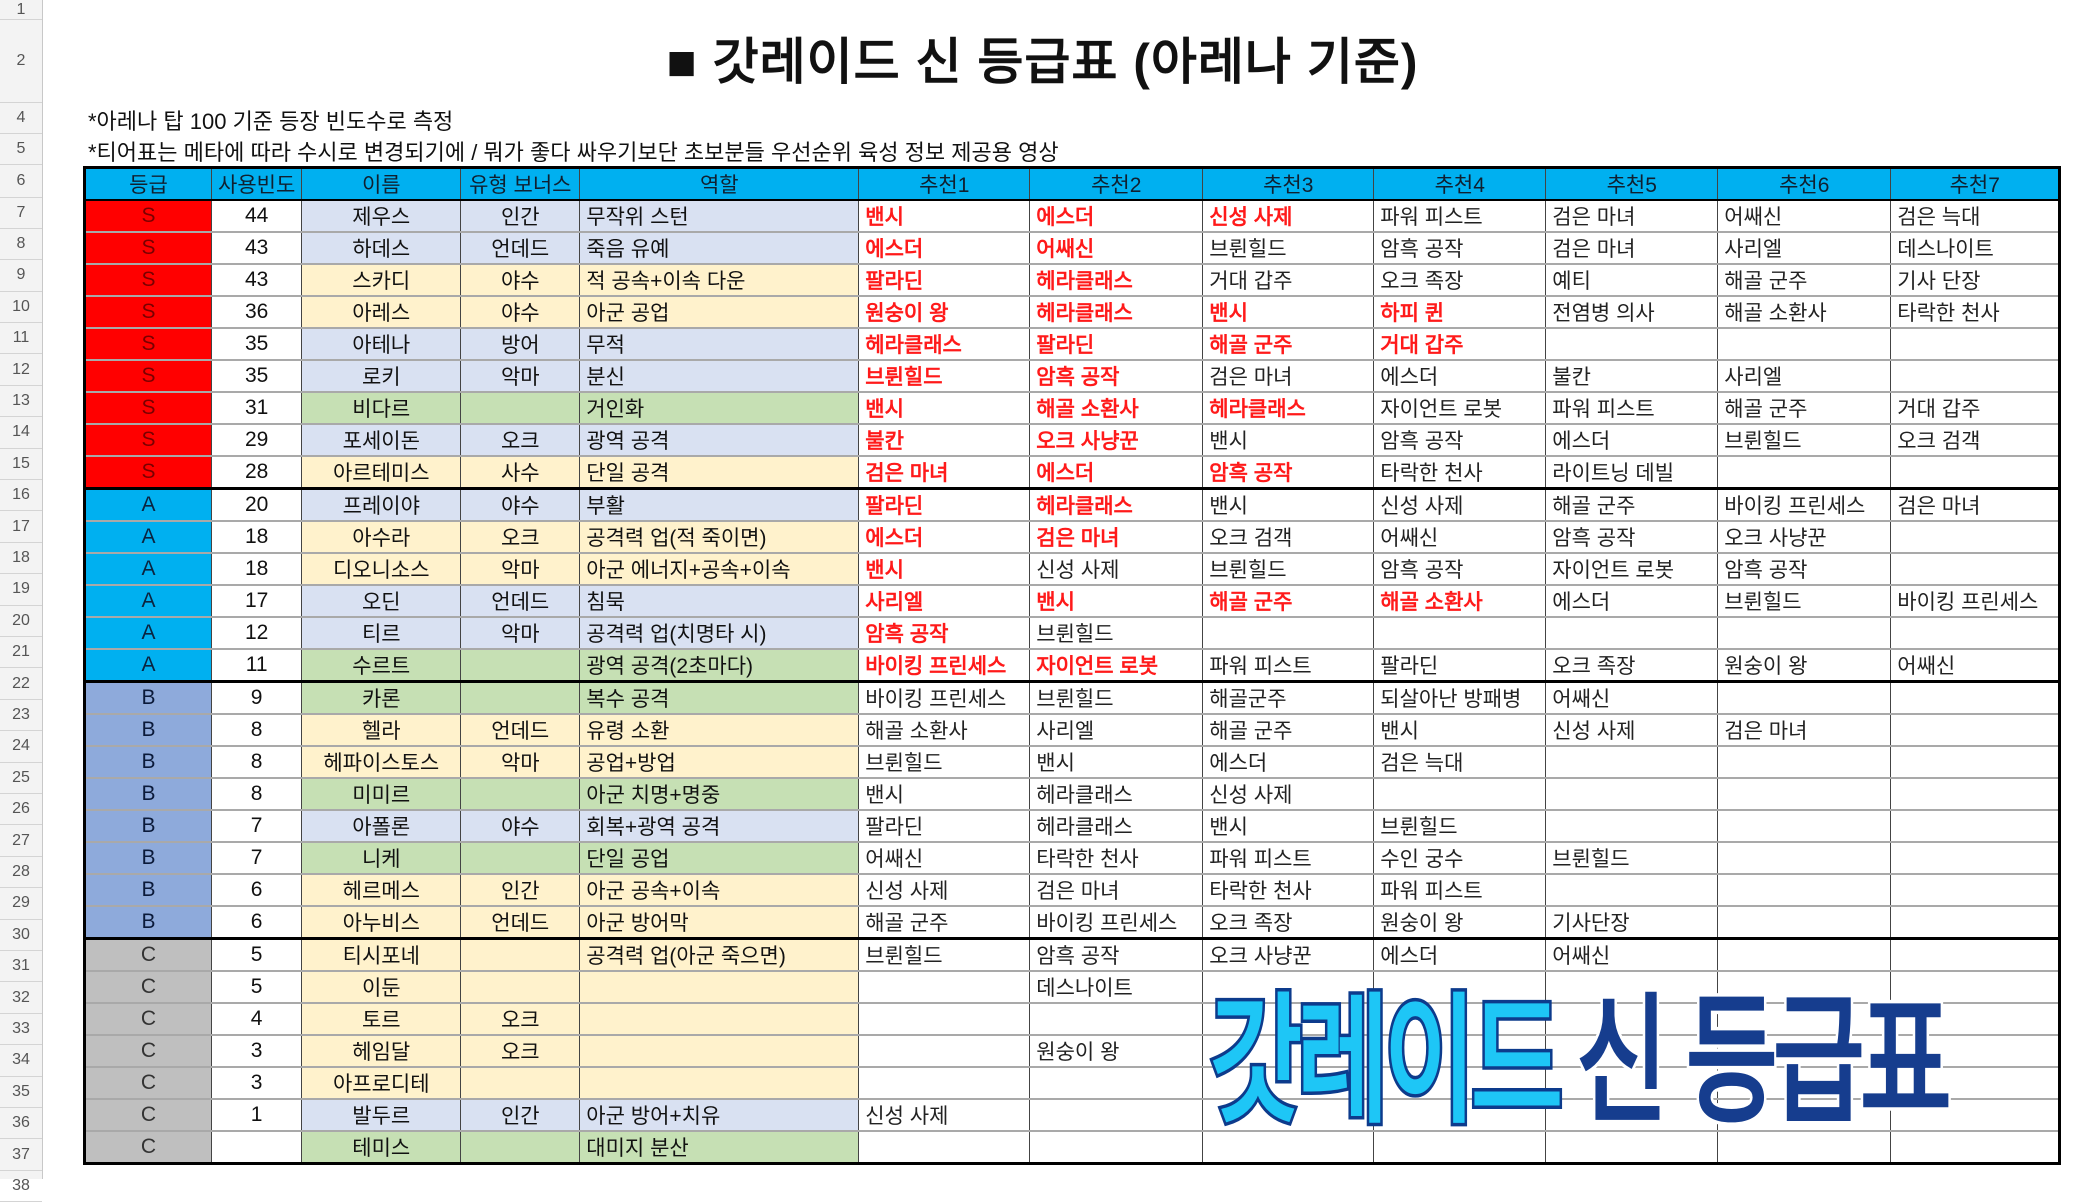 The height and width of the screenshot is (1202, 2085). Describe the element at coordinates (1975, 440) in the screenshot. I see `recommendation-cell: 오크 검객` at that location.